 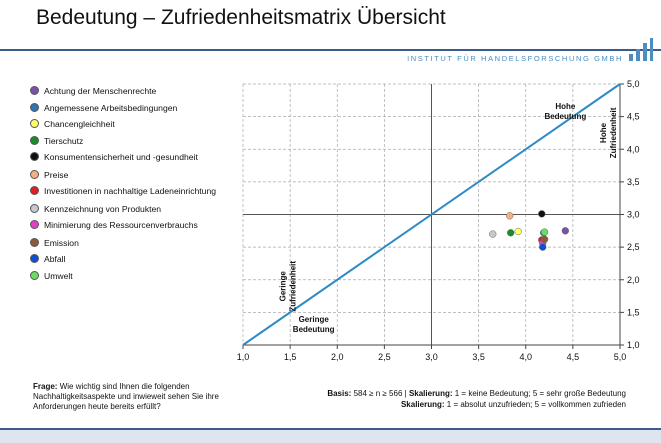 I want to click on x-tick-label: 4,5, so click(x=573, y=357).